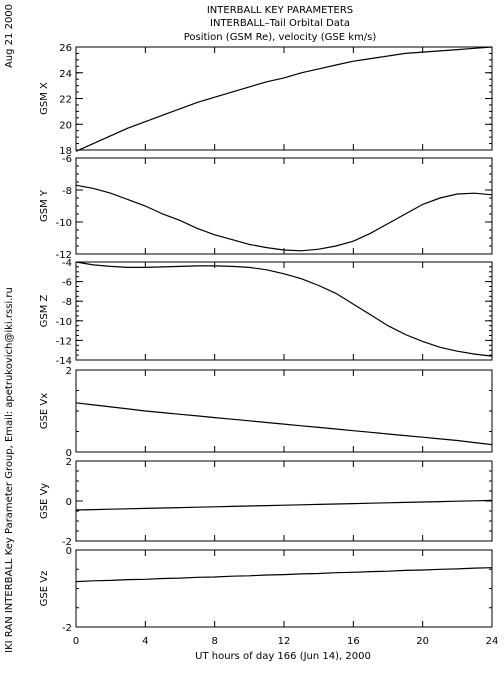 This screenshot has height=684, width=504. Describe the element at coordinates (9, 36) in the screenshot. I see `generation-date: Aug 21 2000` at that location.